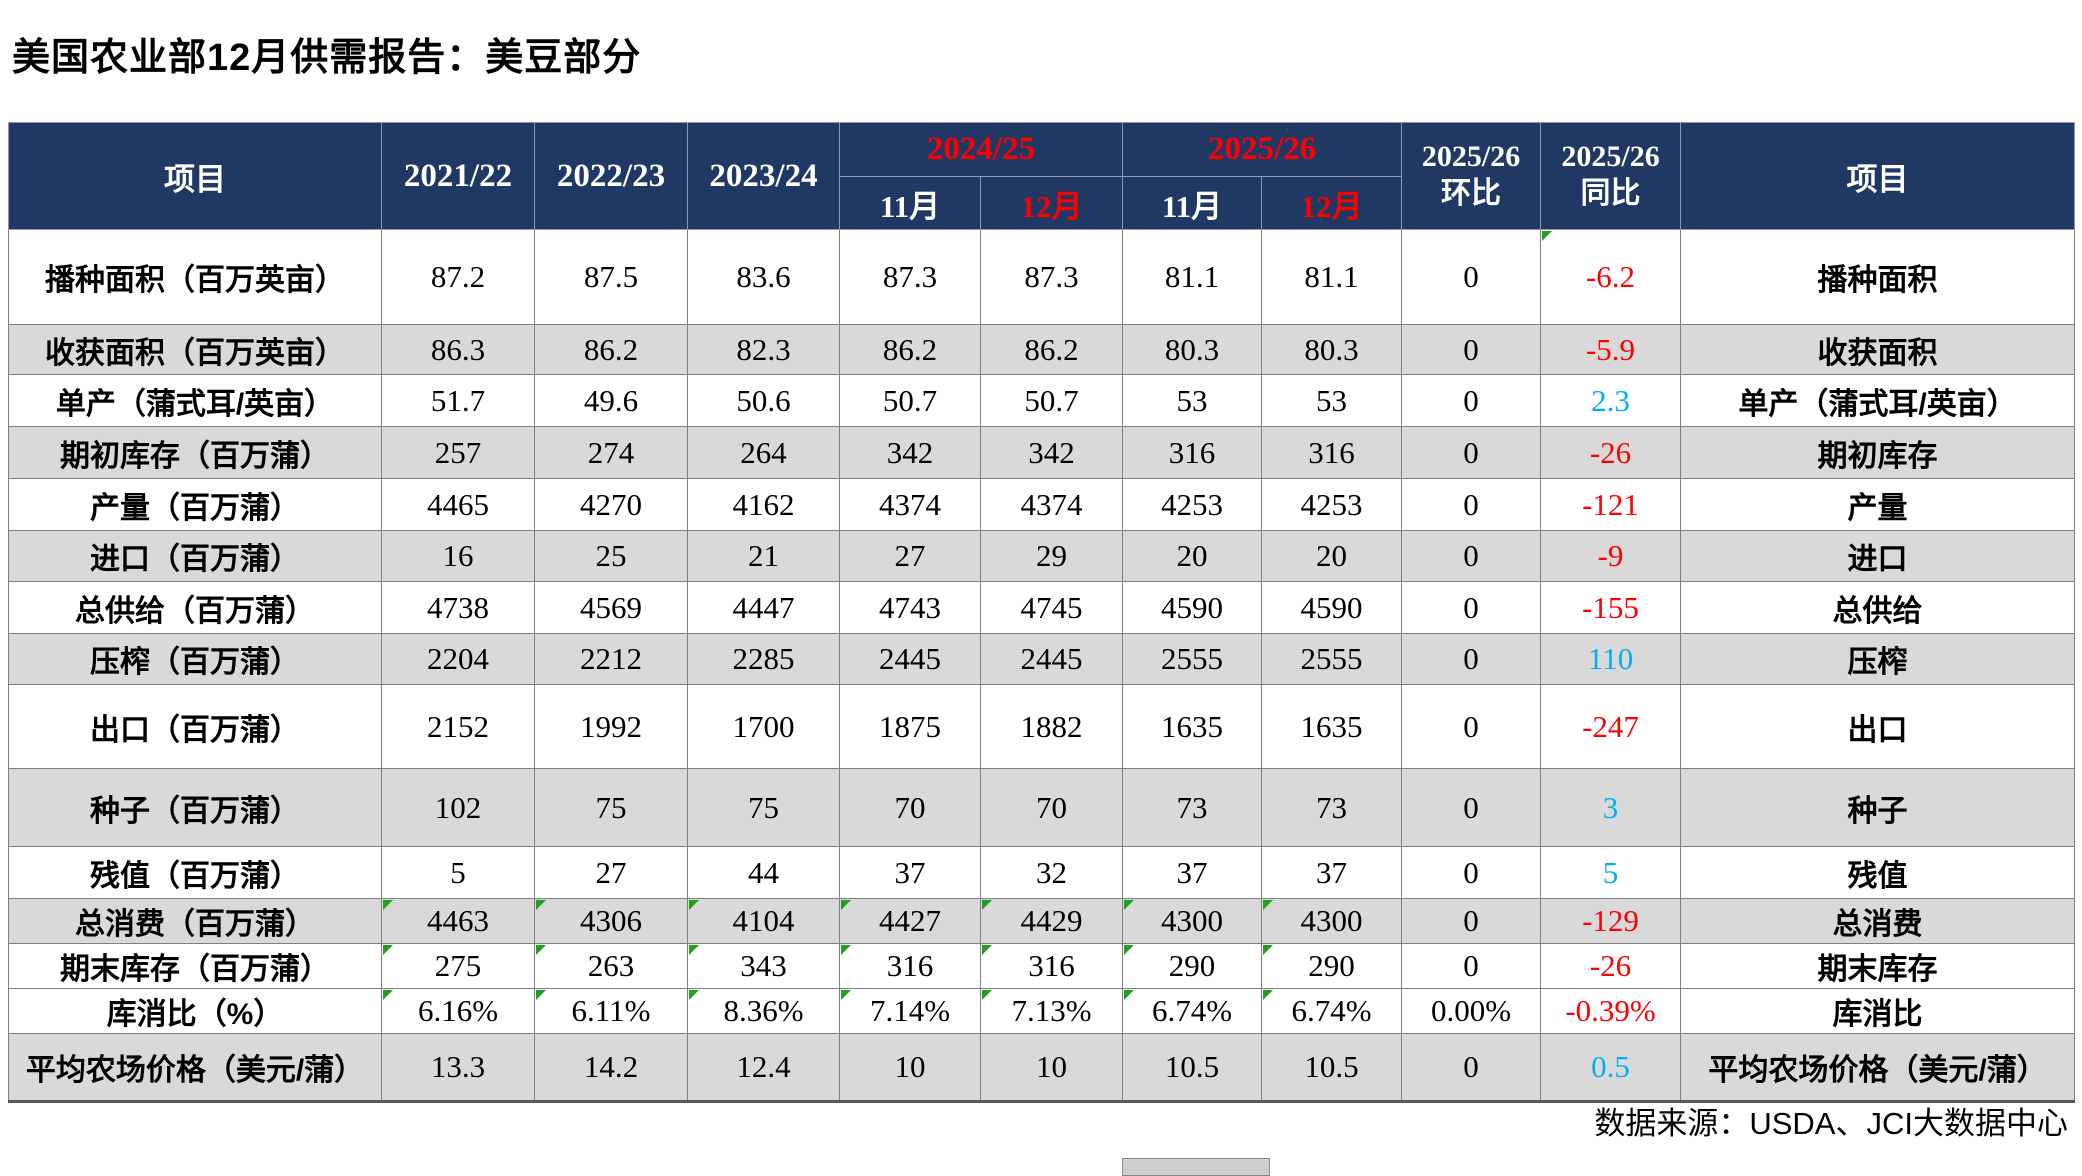  What do you see at coordinates (910, 726) in the screenshot?
I see `cell-2024-25-nov: 1875` at bounding box center [910, 726].